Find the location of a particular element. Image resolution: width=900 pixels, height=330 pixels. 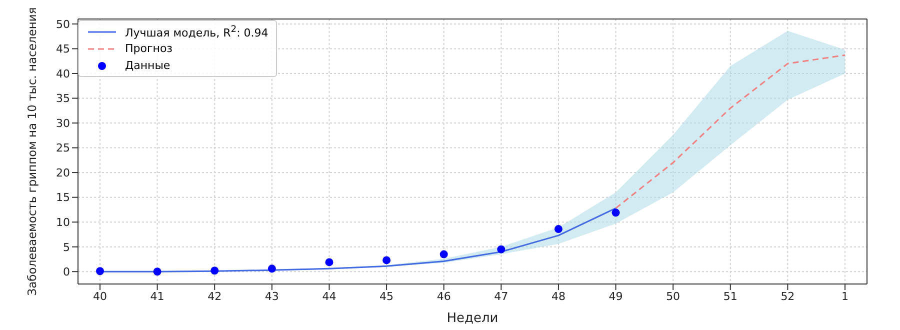

y-tick-label: 5 is located at coordinates (66, 247).